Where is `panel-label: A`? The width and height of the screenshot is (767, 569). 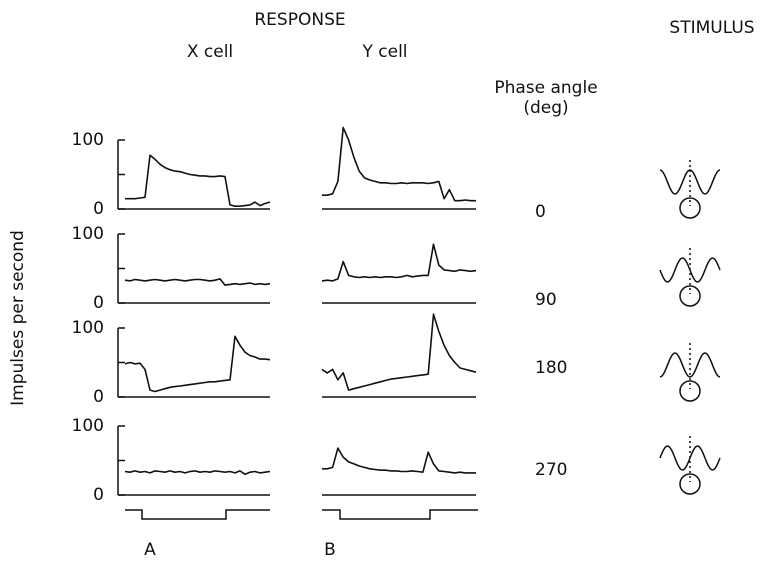
panel-label: A is located at coordinates (150, 550).